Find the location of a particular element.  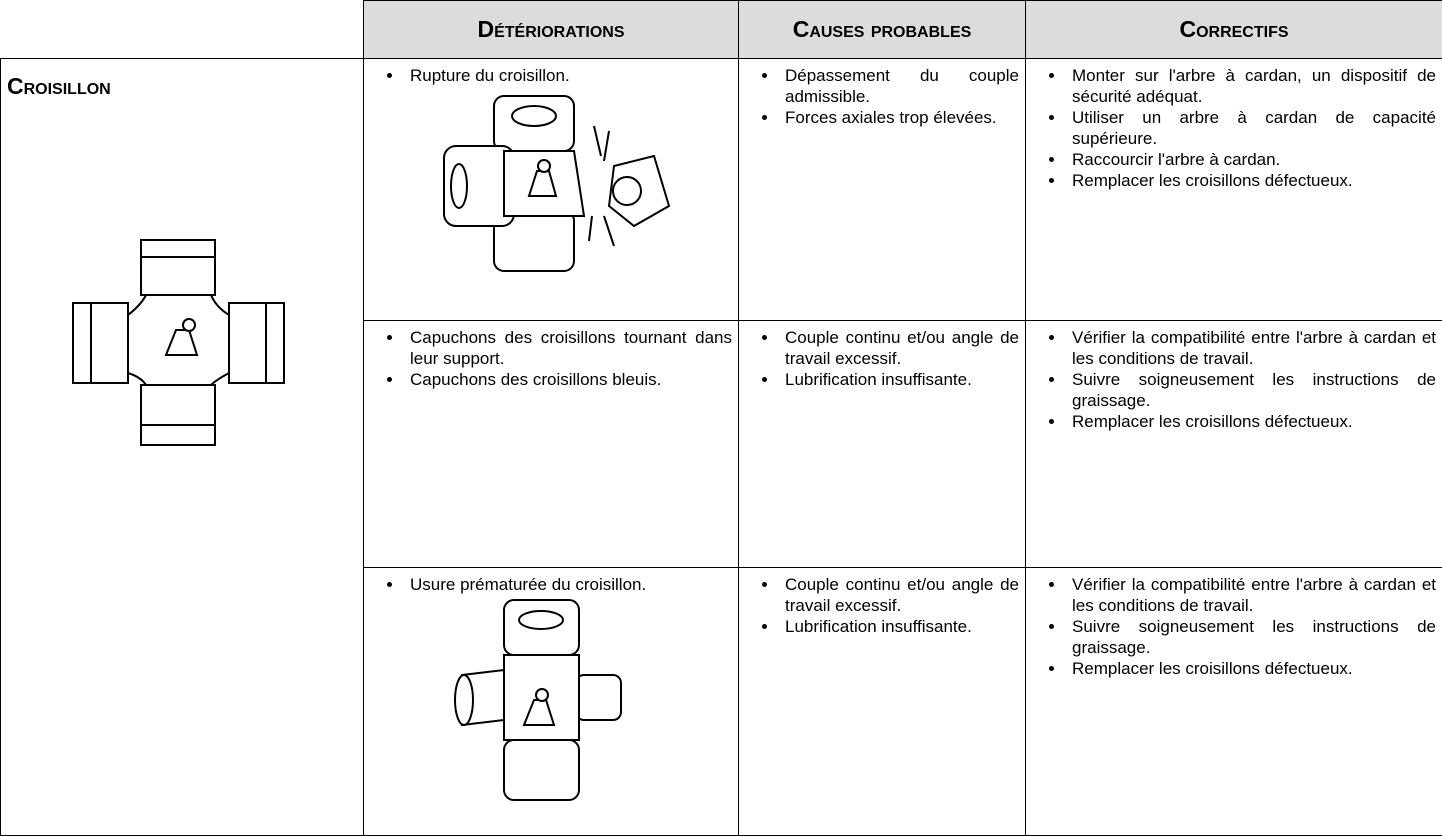

list-item: Rupture du croisillon. is located at coordinates (568, 75).